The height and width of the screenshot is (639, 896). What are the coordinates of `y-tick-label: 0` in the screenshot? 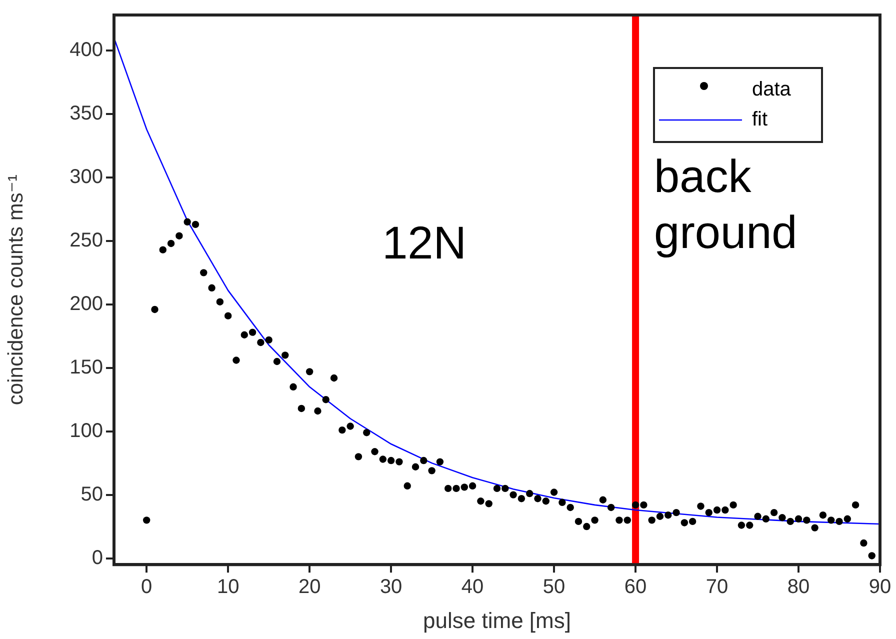 It's located at (97, 557).